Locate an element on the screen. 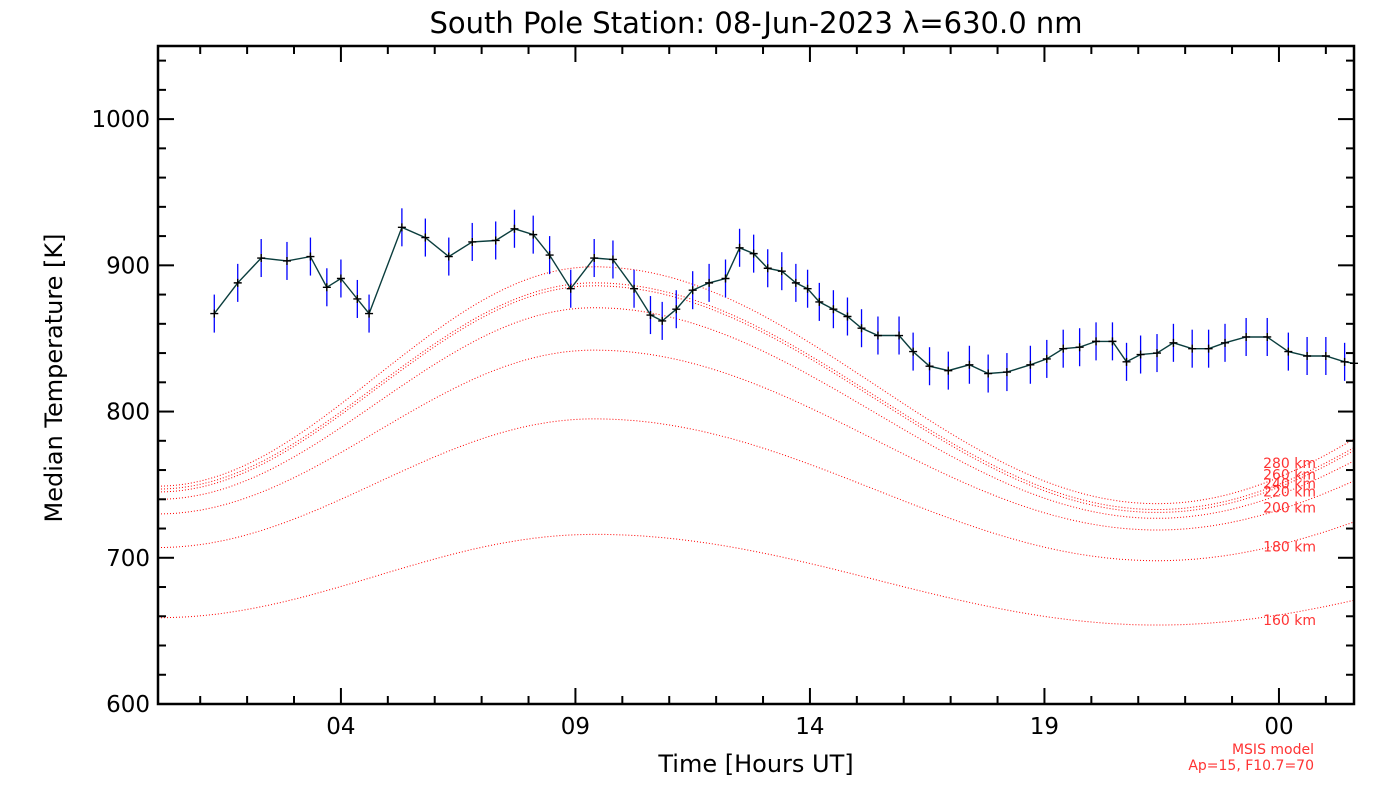 This screenshot has width=1400, height=800. model-label: 220 km is located at coordinates (1289, 492).